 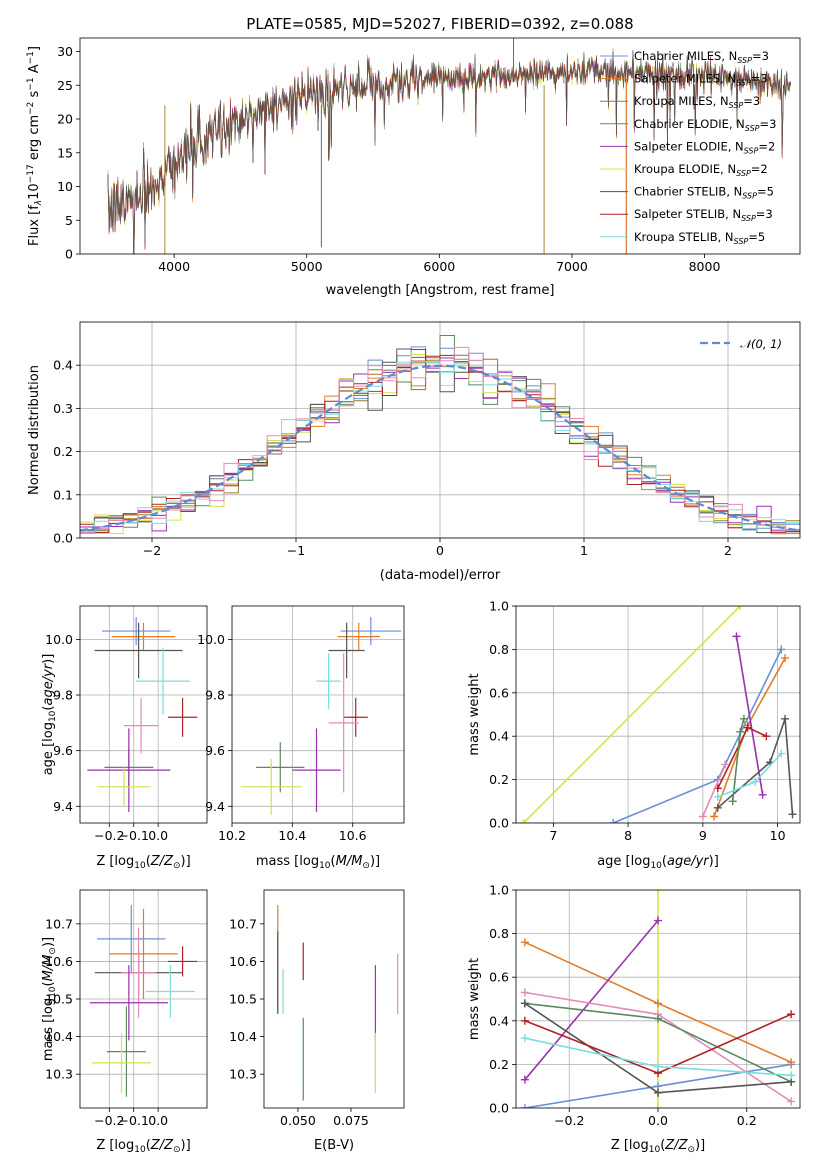 What do you see at coordinates (65, 186) in the screenshot?
I see `y-tick-label: 10` at bounding box center [65, 186].